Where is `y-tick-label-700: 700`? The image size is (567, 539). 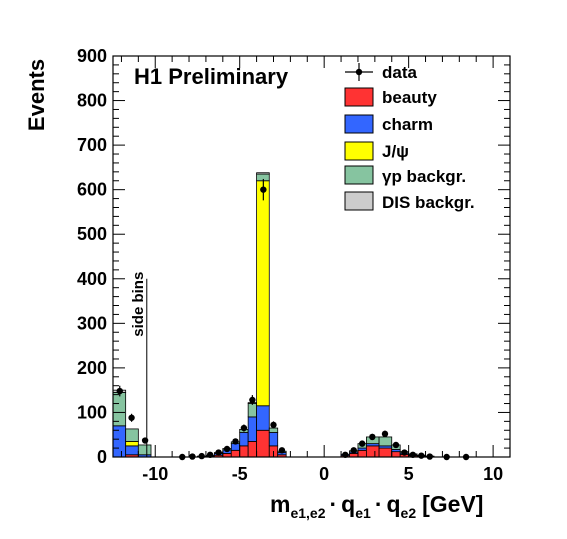
y-tick-label-700: 700 is located at coordinates (92, 145).